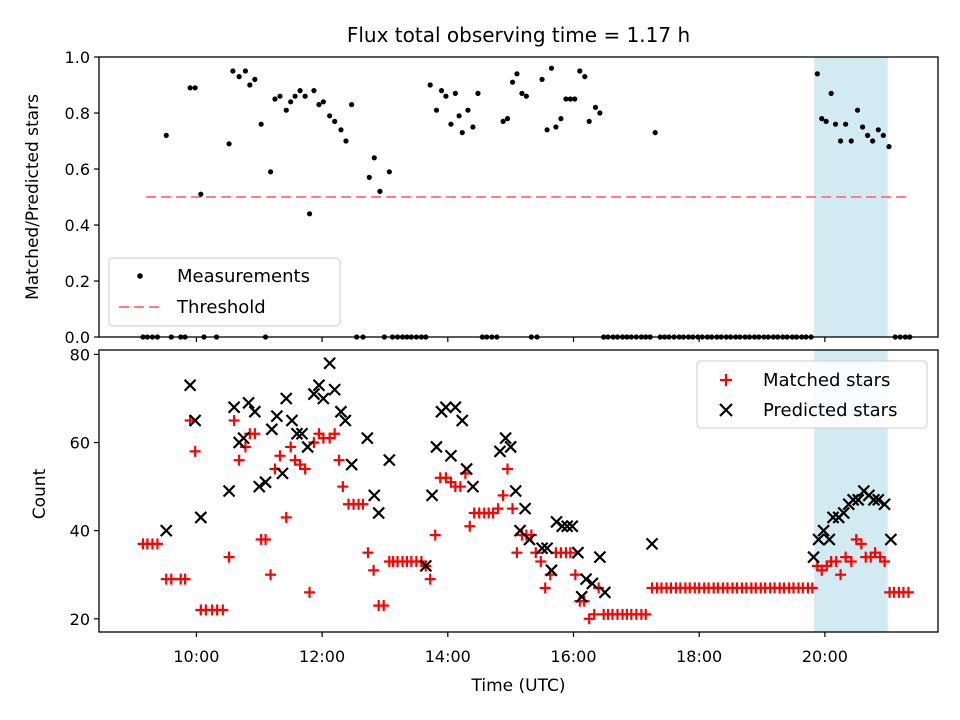 Image resolution: width=960 pixels, height=720 pixels. Describe the element at coordinates (80, 531) in the screenshot. I see `count-y-tick-label: 40` at that location.